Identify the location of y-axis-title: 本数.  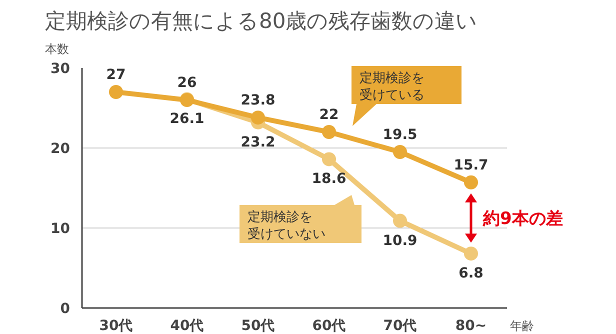
(57, 49).